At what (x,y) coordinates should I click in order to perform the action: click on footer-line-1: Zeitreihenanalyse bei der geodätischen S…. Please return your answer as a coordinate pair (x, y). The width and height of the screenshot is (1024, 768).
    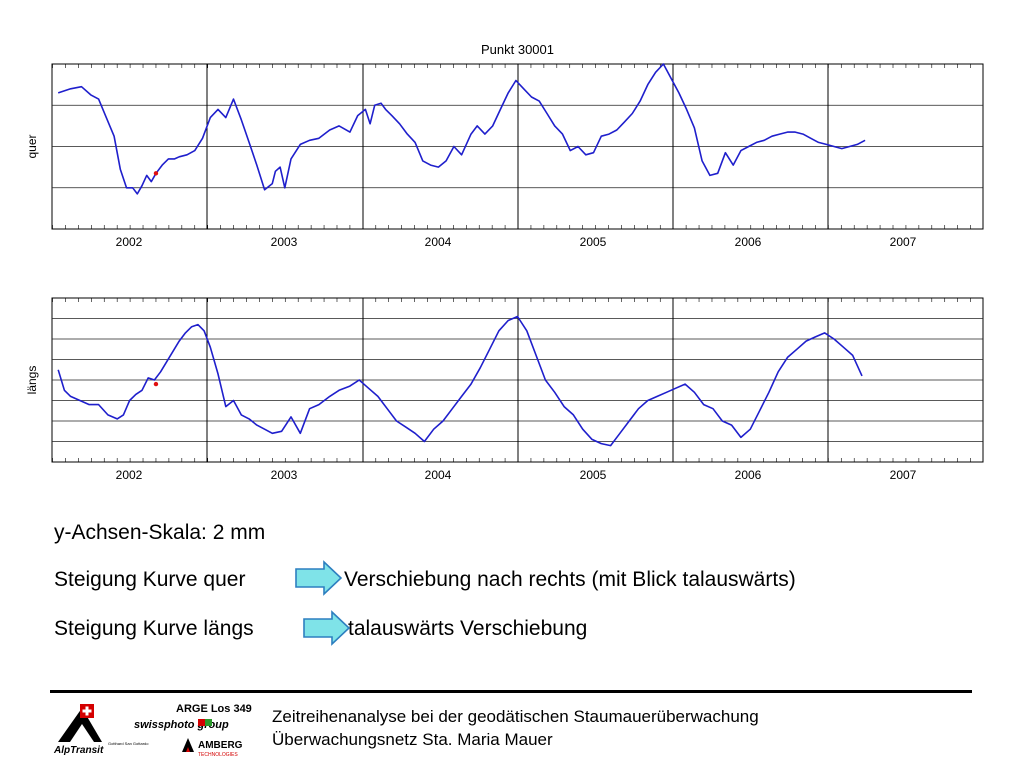
    Looking at the image, I should click on (515, 716).